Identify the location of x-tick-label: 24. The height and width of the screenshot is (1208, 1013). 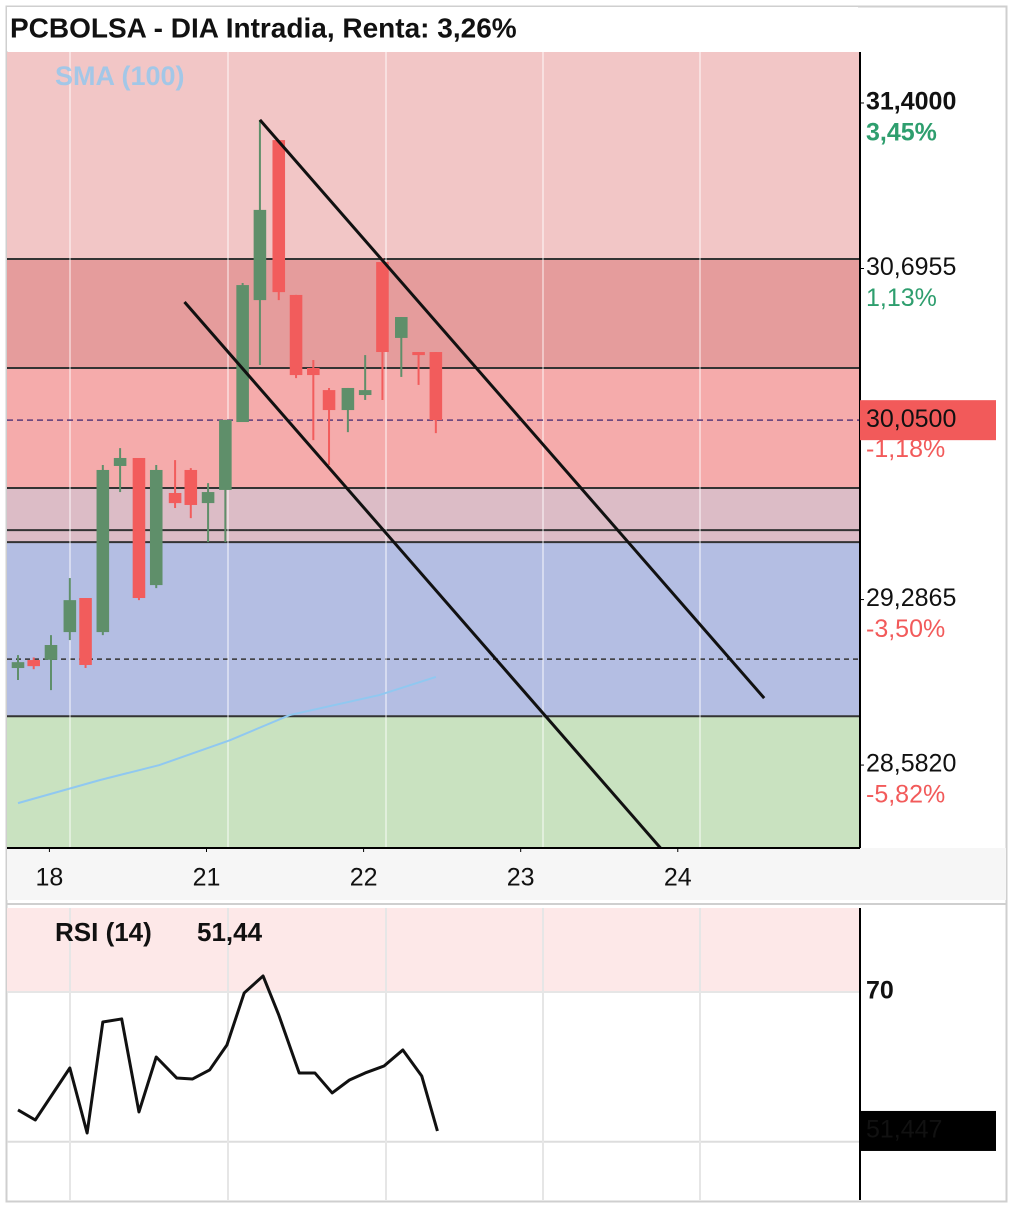
(678, 878).